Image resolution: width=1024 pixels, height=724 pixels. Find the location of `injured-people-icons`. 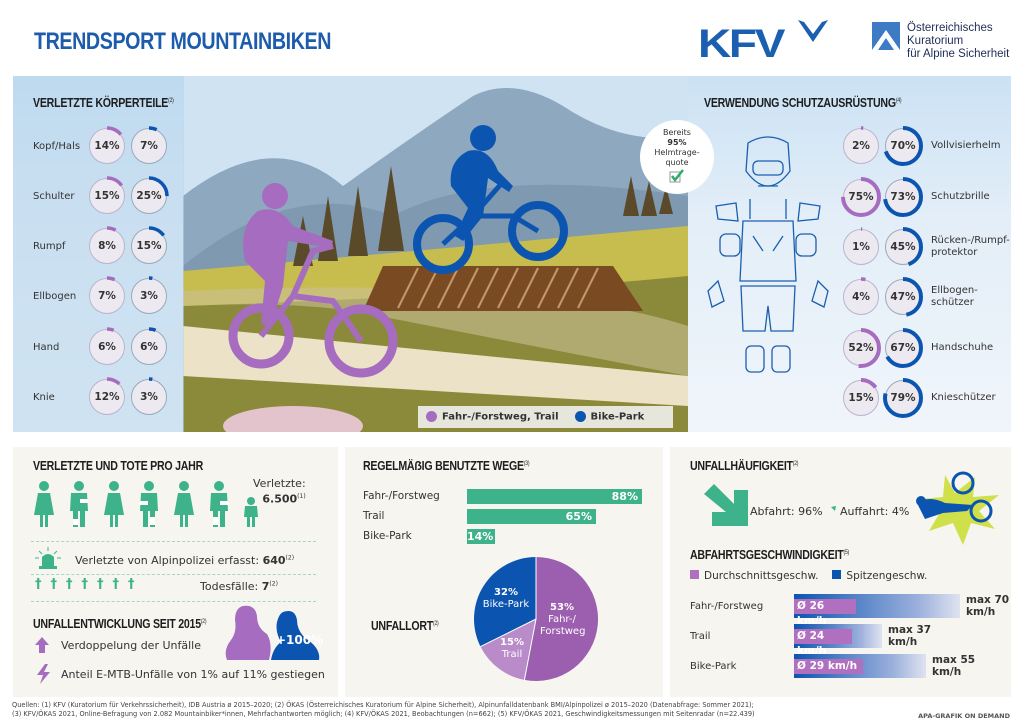

injured-people-icons is located at coordinates (146, 504).